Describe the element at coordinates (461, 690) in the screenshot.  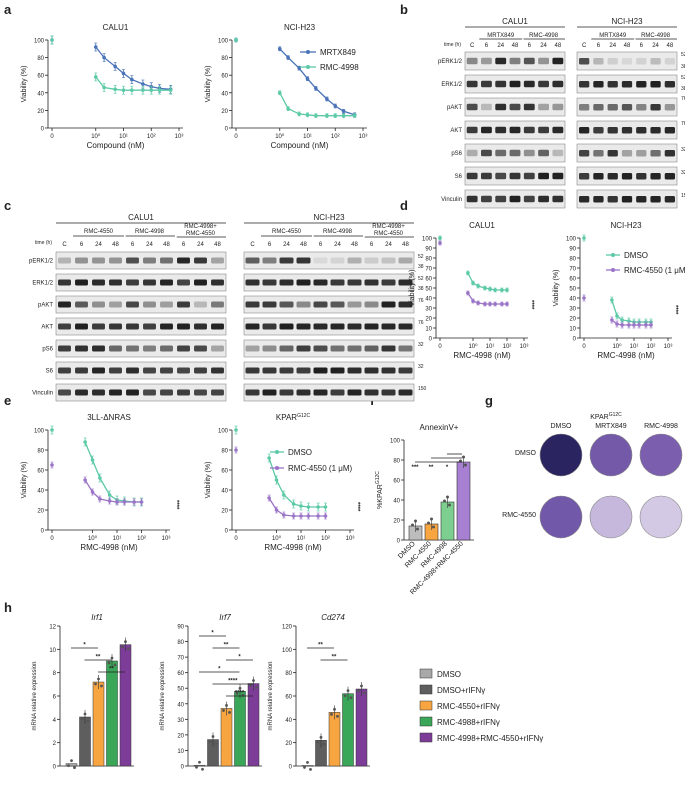
I see `legend-label-h-1: DMSO+rIFNγ` at that location.